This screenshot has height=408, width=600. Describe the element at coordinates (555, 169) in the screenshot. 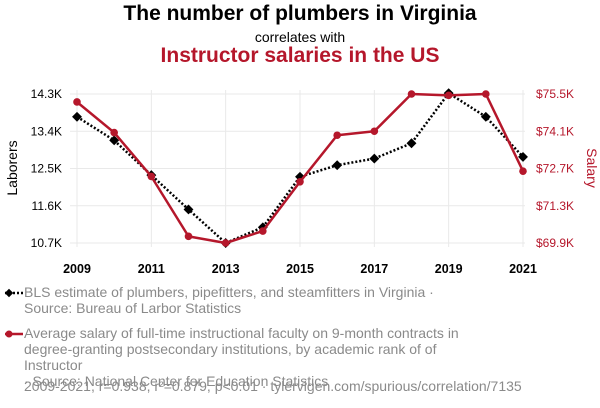

I see `y-right-tick-label: $72.7K` at that location.